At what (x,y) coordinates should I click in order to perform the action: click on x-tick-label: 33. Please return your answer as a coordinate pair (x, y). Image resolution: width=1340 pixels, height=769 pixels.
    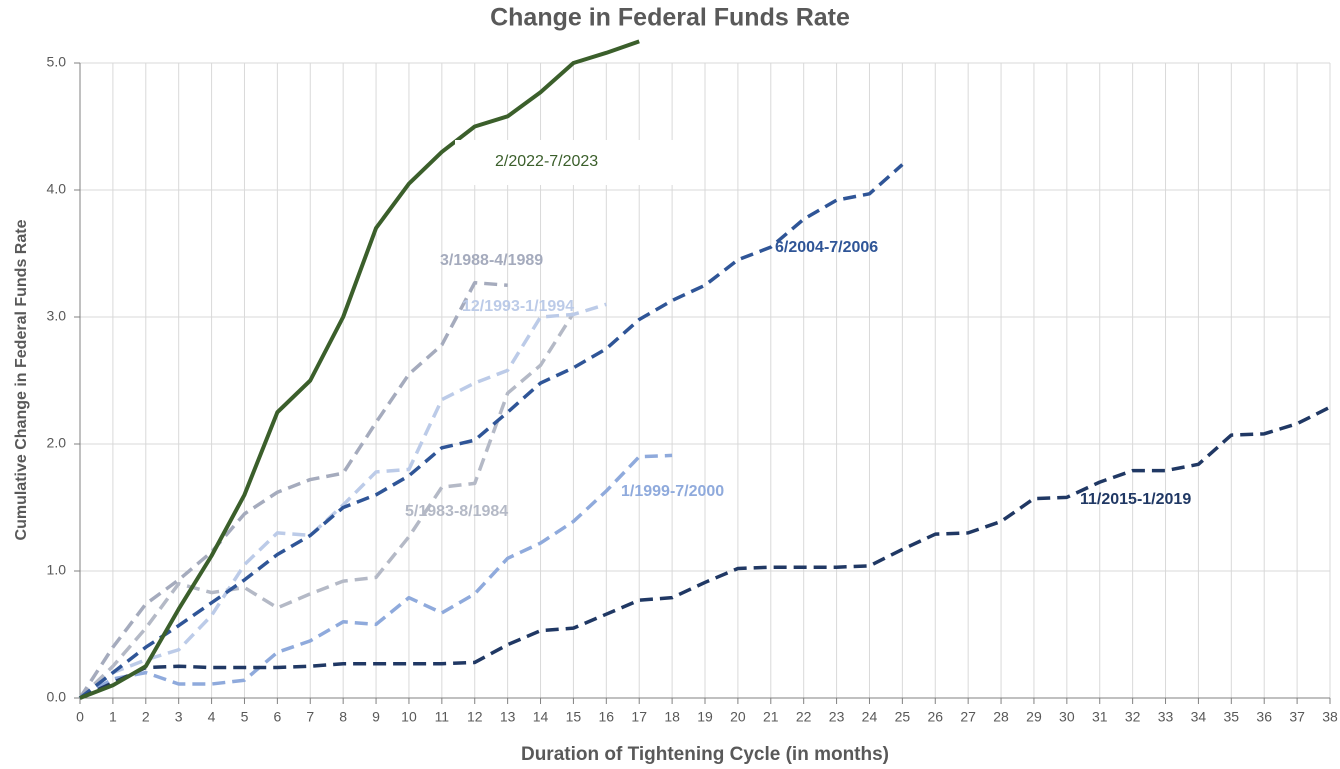
    Looking at the image, I should click on (1166, 717).